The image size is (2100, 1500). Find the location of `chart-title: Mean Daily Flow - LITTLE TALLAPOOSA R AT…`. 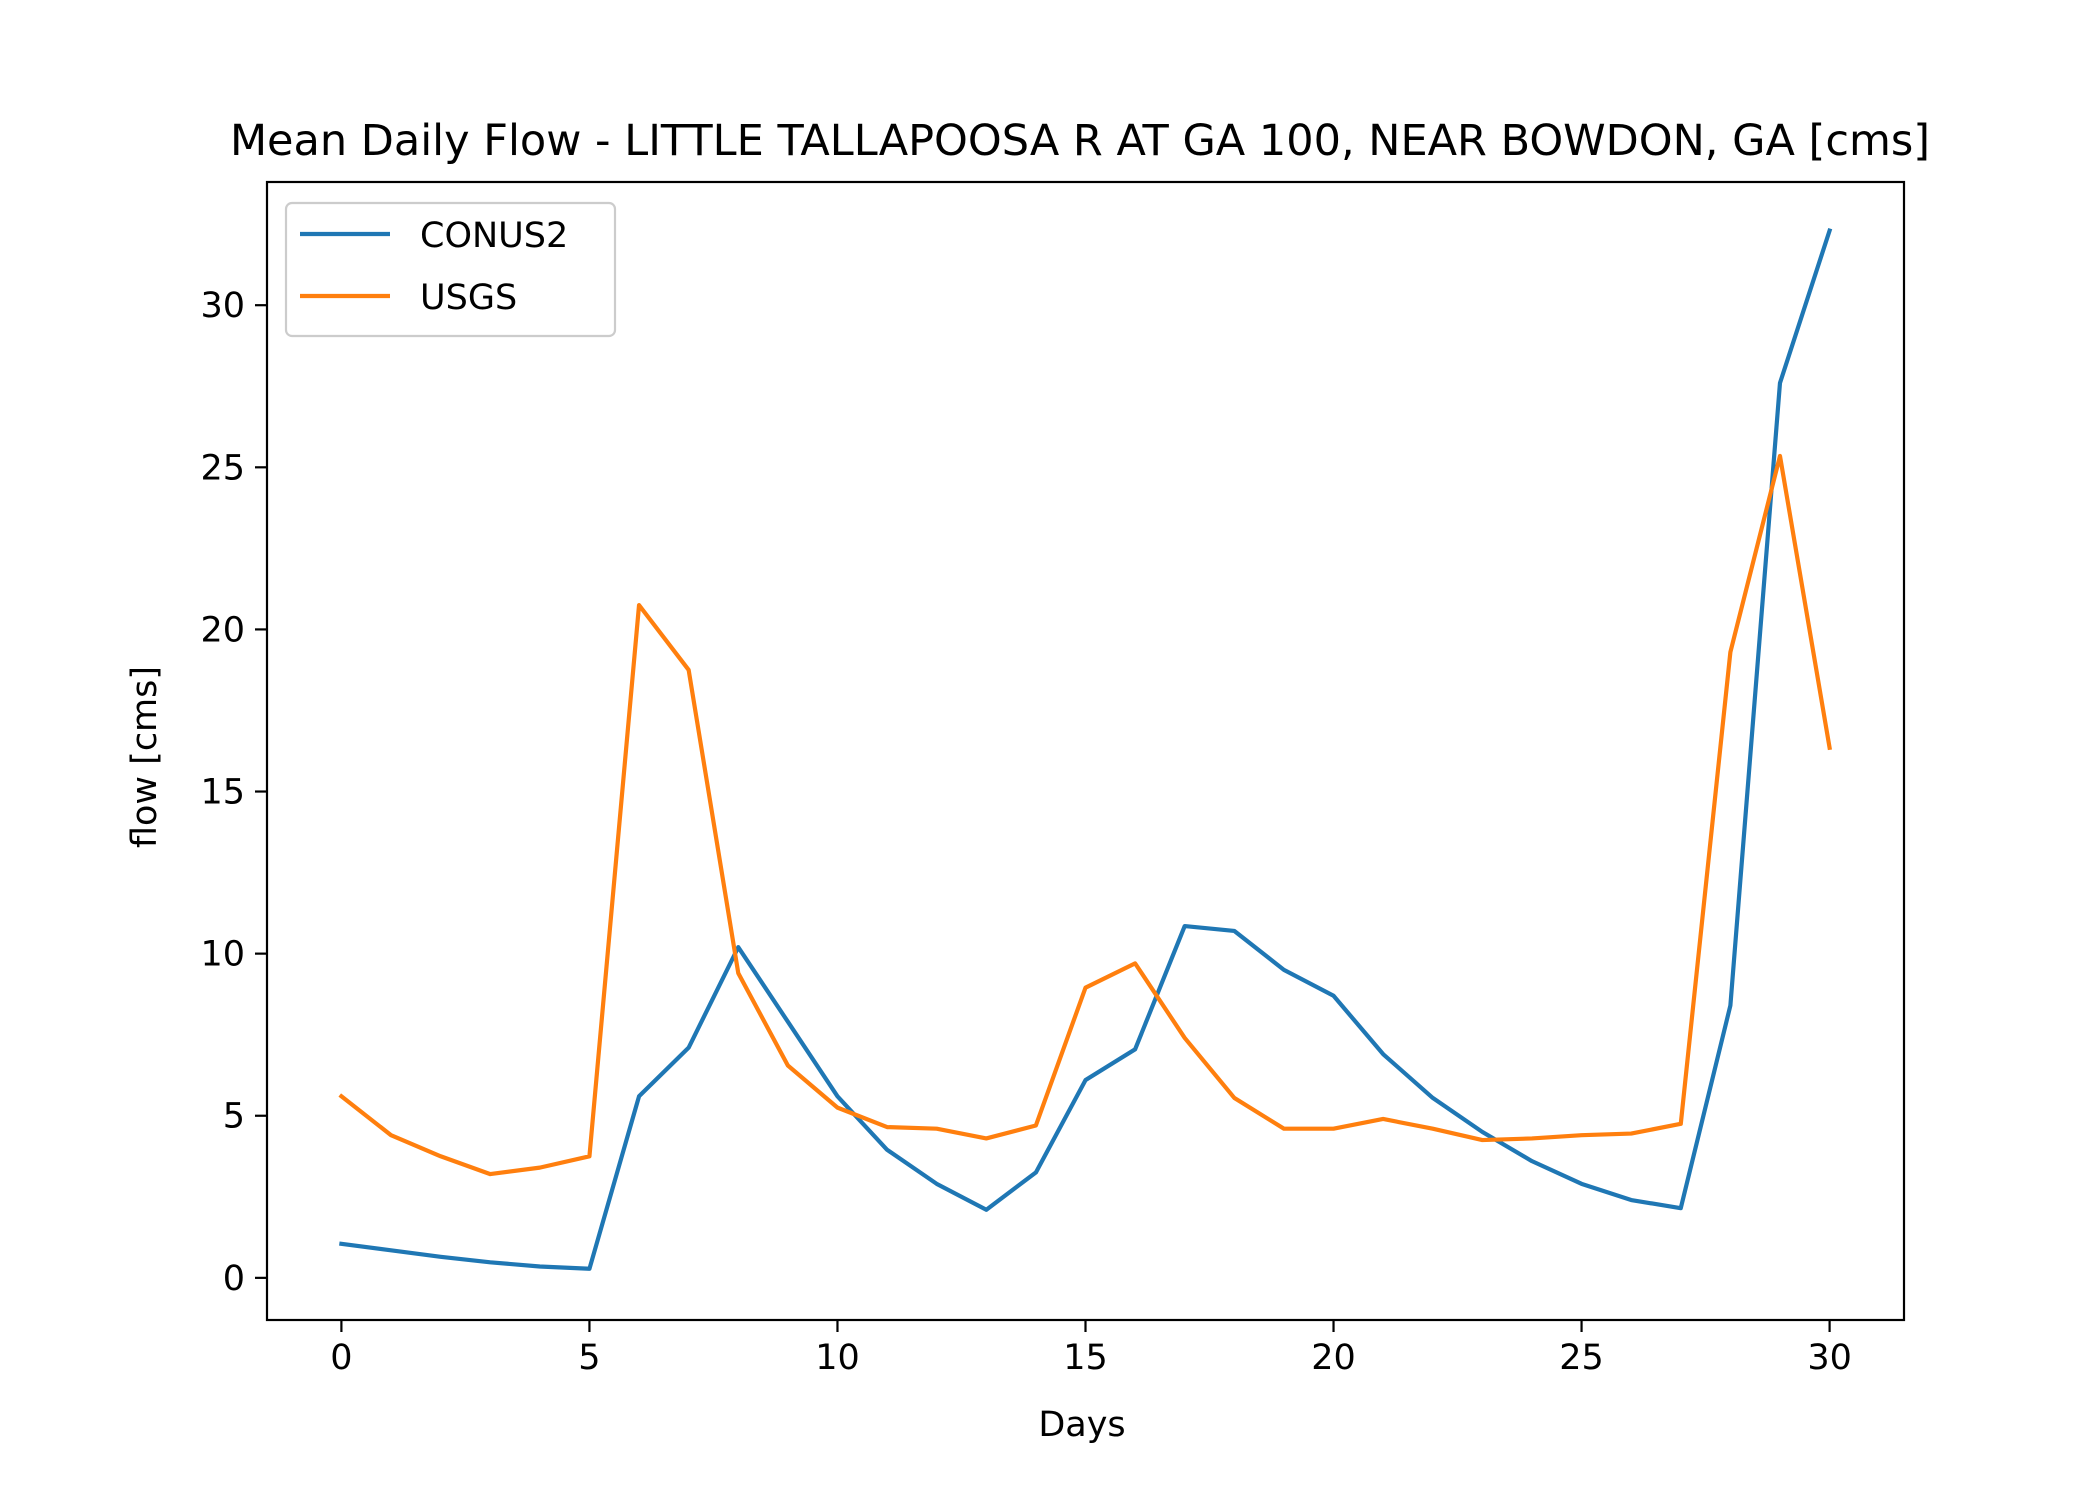

chart-title: Mean Daily Flow - LITTLE TALLAPOOSA R AT… is located at coordinates (1080, 141).